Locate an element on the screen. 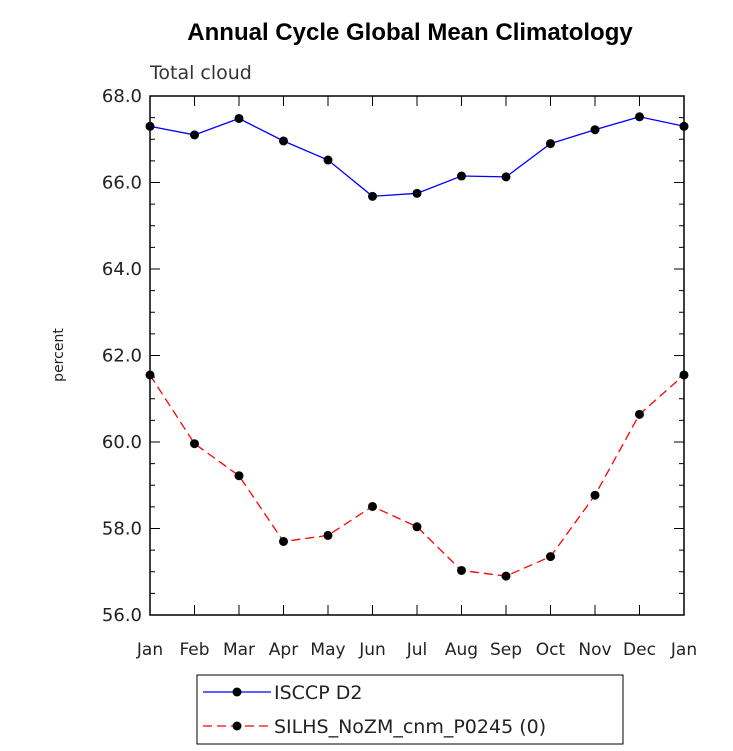 Image resolution: width=733 pixels, height=751 pixels. y-tick-label: 62.0 is located at coordinates (122, 356).